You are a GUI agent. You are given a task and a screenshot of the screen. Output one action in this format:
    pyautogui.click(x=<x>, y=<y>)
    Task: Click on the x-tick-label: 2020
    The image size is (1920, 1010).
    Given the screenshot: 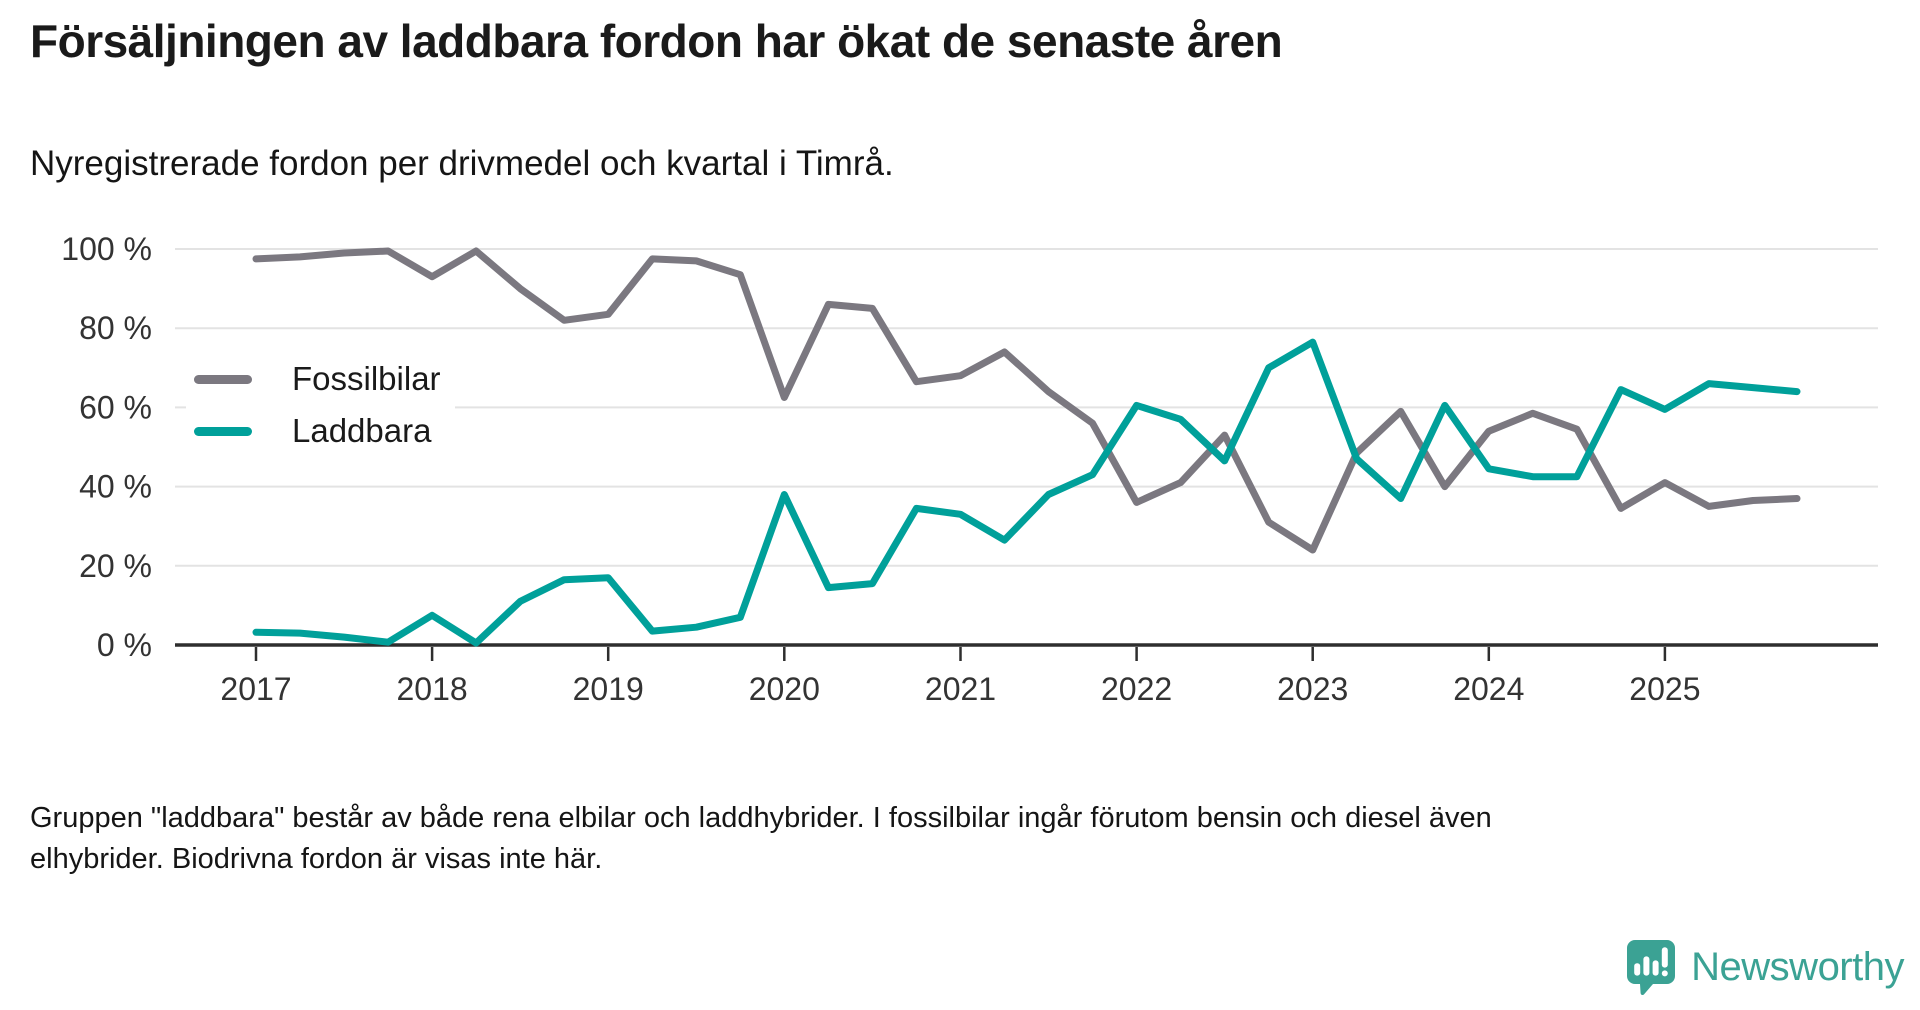 What is the action you would take?
    pyautogui.click(x=784, y=689)
    